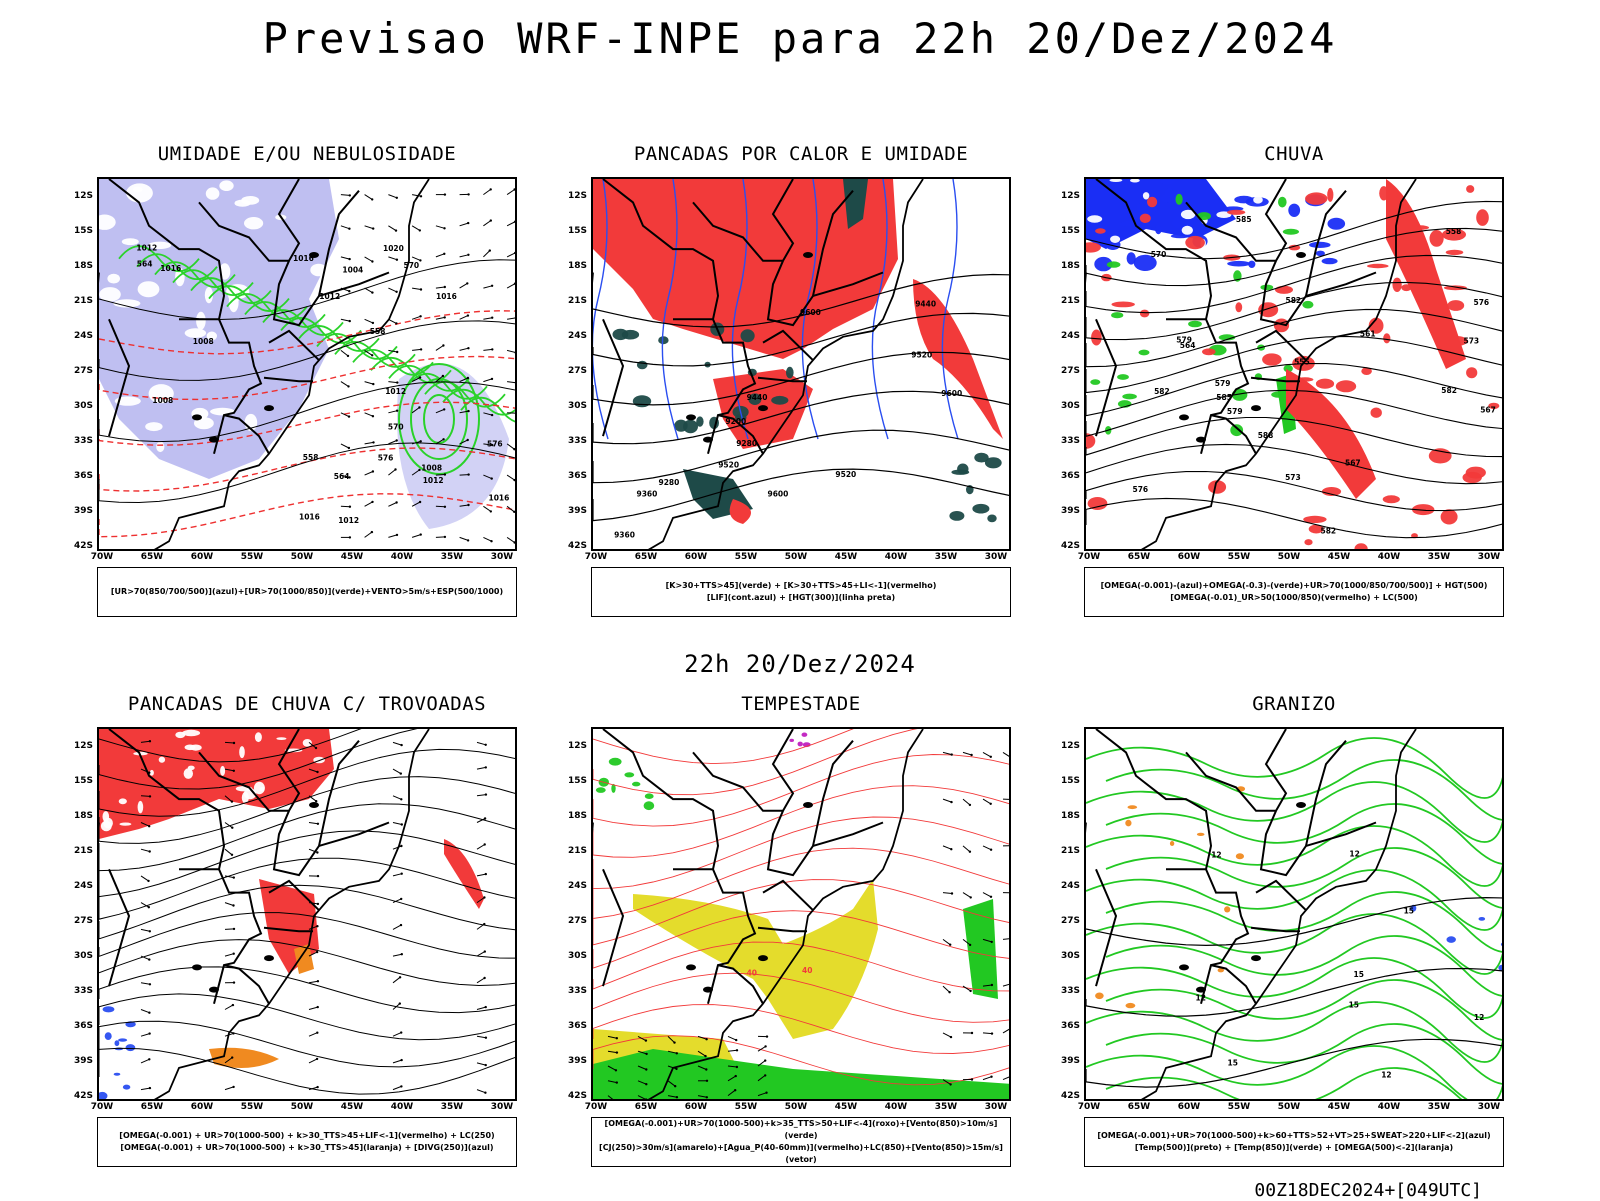 Image resolution: width=1600 pixels, height=1201 pixels. What do you see at coordinates (1235, 411) in the screenshot?
I see `contour-label: 579` at bounding box center [1235, 411].